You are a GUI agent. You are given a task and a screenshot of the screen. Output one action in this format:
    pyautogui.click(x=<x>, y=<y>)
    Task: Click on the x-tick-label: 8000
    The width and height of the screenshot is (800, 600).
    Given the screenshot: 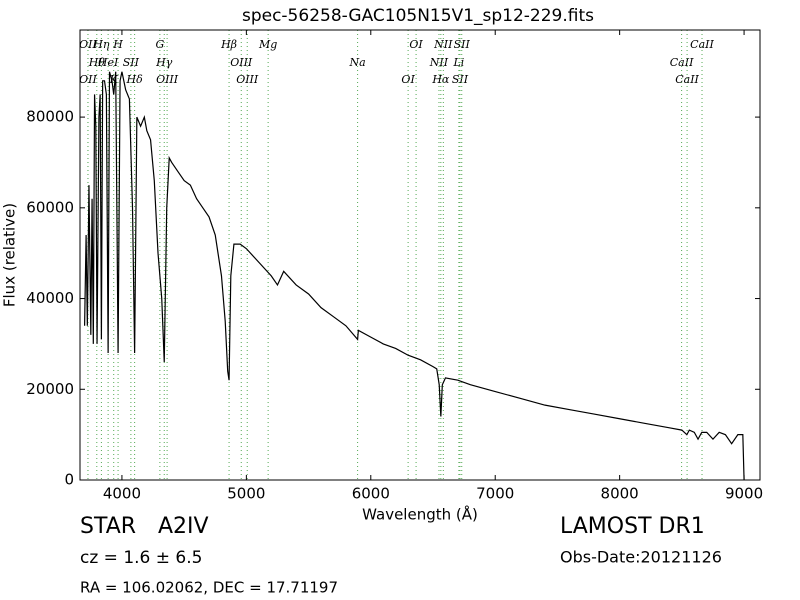 What is the action you would take?
    pyautogui.click(x=620, y=494)
    